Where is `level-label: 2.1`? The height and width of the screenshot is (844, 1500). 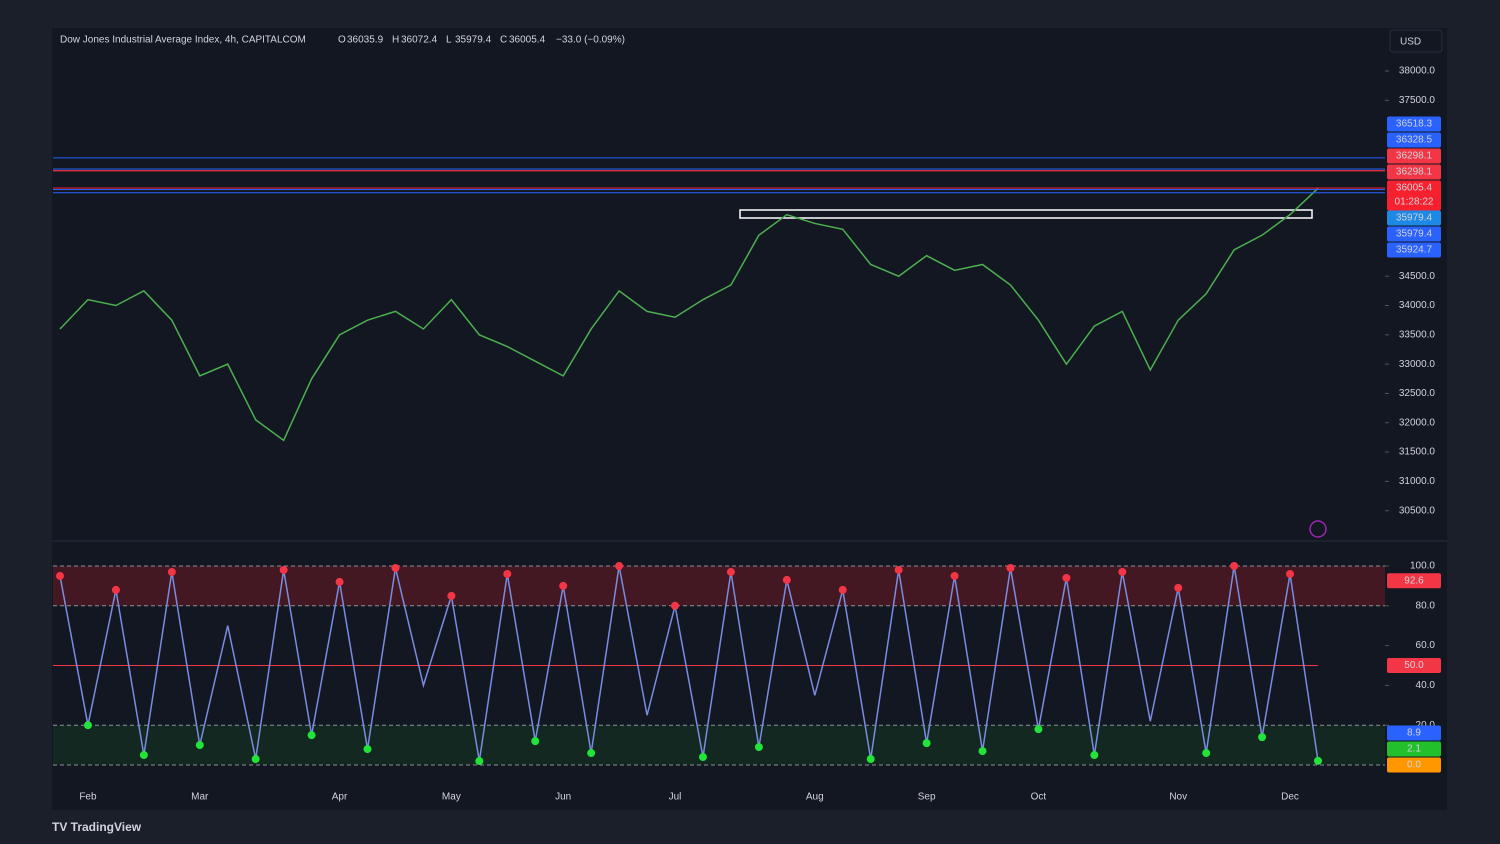 level-label: 2.1 is located at coordinates (1414, 749).